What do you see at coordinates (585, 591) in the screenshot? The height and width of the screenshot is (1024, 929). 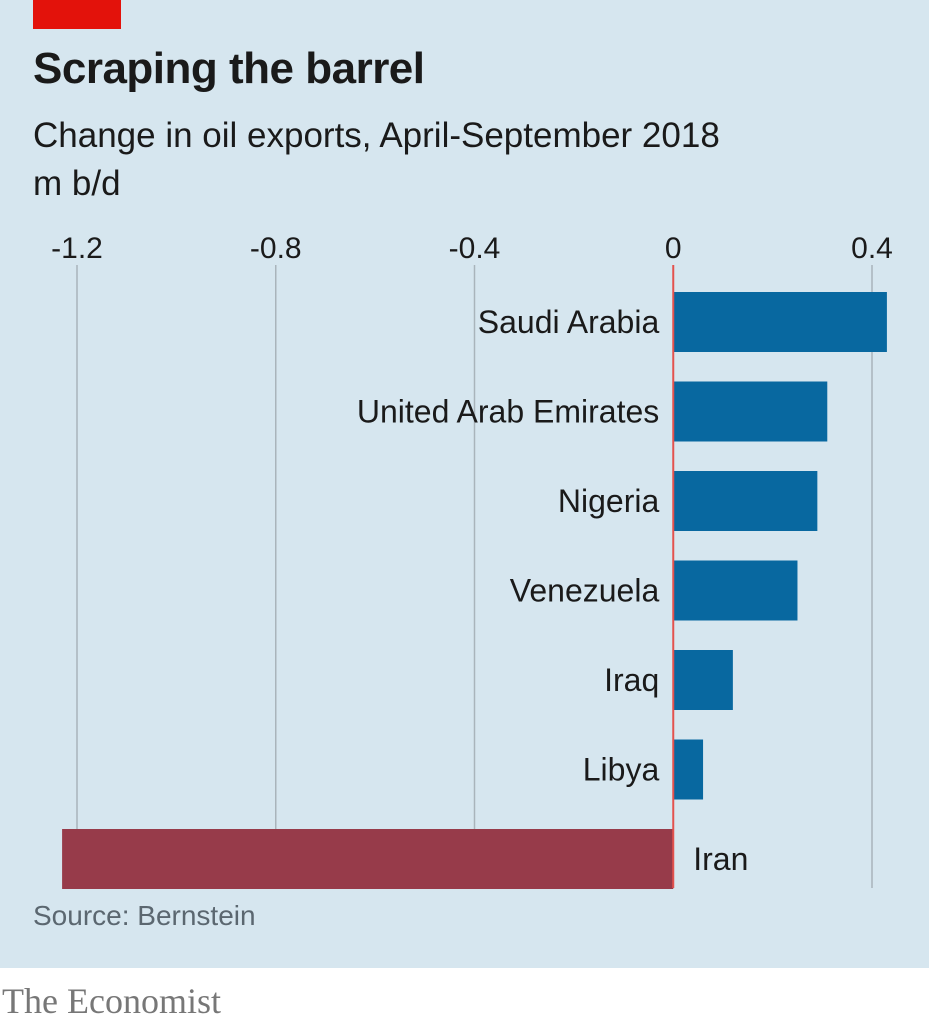 I see `category-label: Venezuela` at bounding box center [585, 591].